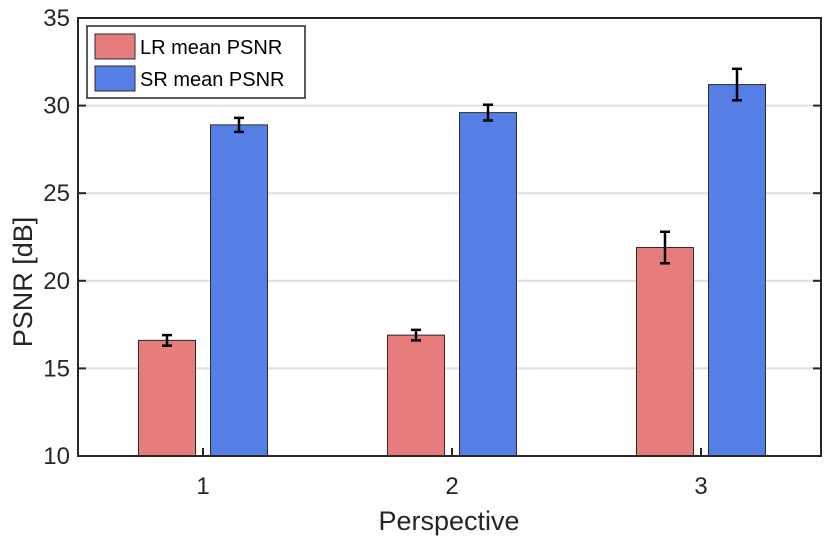  Describe the element at coordinates (56, 106) in the screenshot. I see `y-tick-label-30: 30` at that location.